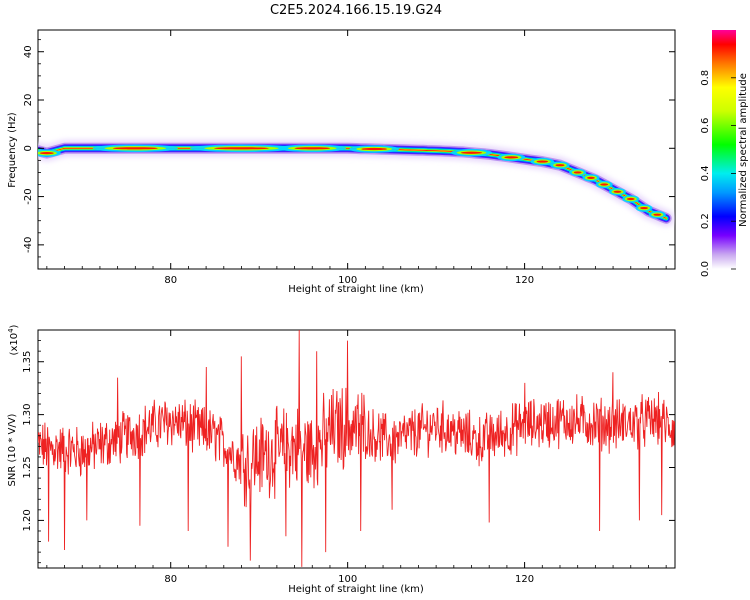  Describe the element at coordinates (28, 196) in the screenshot. I see `spectrogram-y-tick-label: -20` at that location.